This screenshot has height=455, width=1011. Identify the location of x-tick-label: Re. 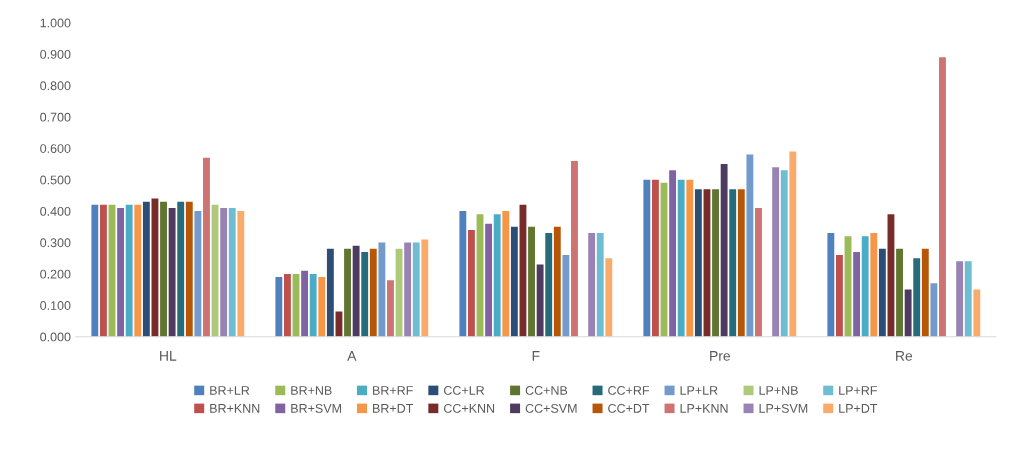
(904, 356).